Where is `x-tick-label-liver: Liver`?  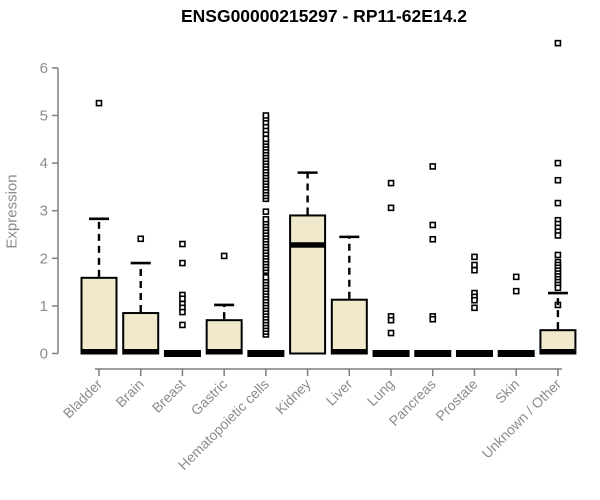 x-tick-label-liver: Liver is located at coordinates (339, 392).